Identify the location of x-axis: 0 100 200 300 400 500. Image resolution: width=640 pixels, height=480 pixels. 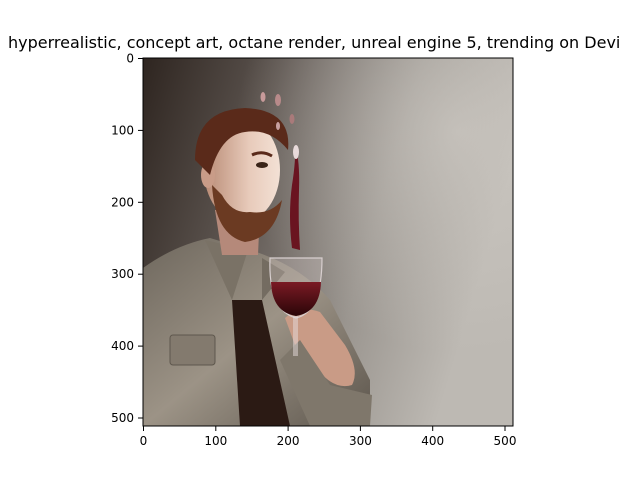
(328, 437).